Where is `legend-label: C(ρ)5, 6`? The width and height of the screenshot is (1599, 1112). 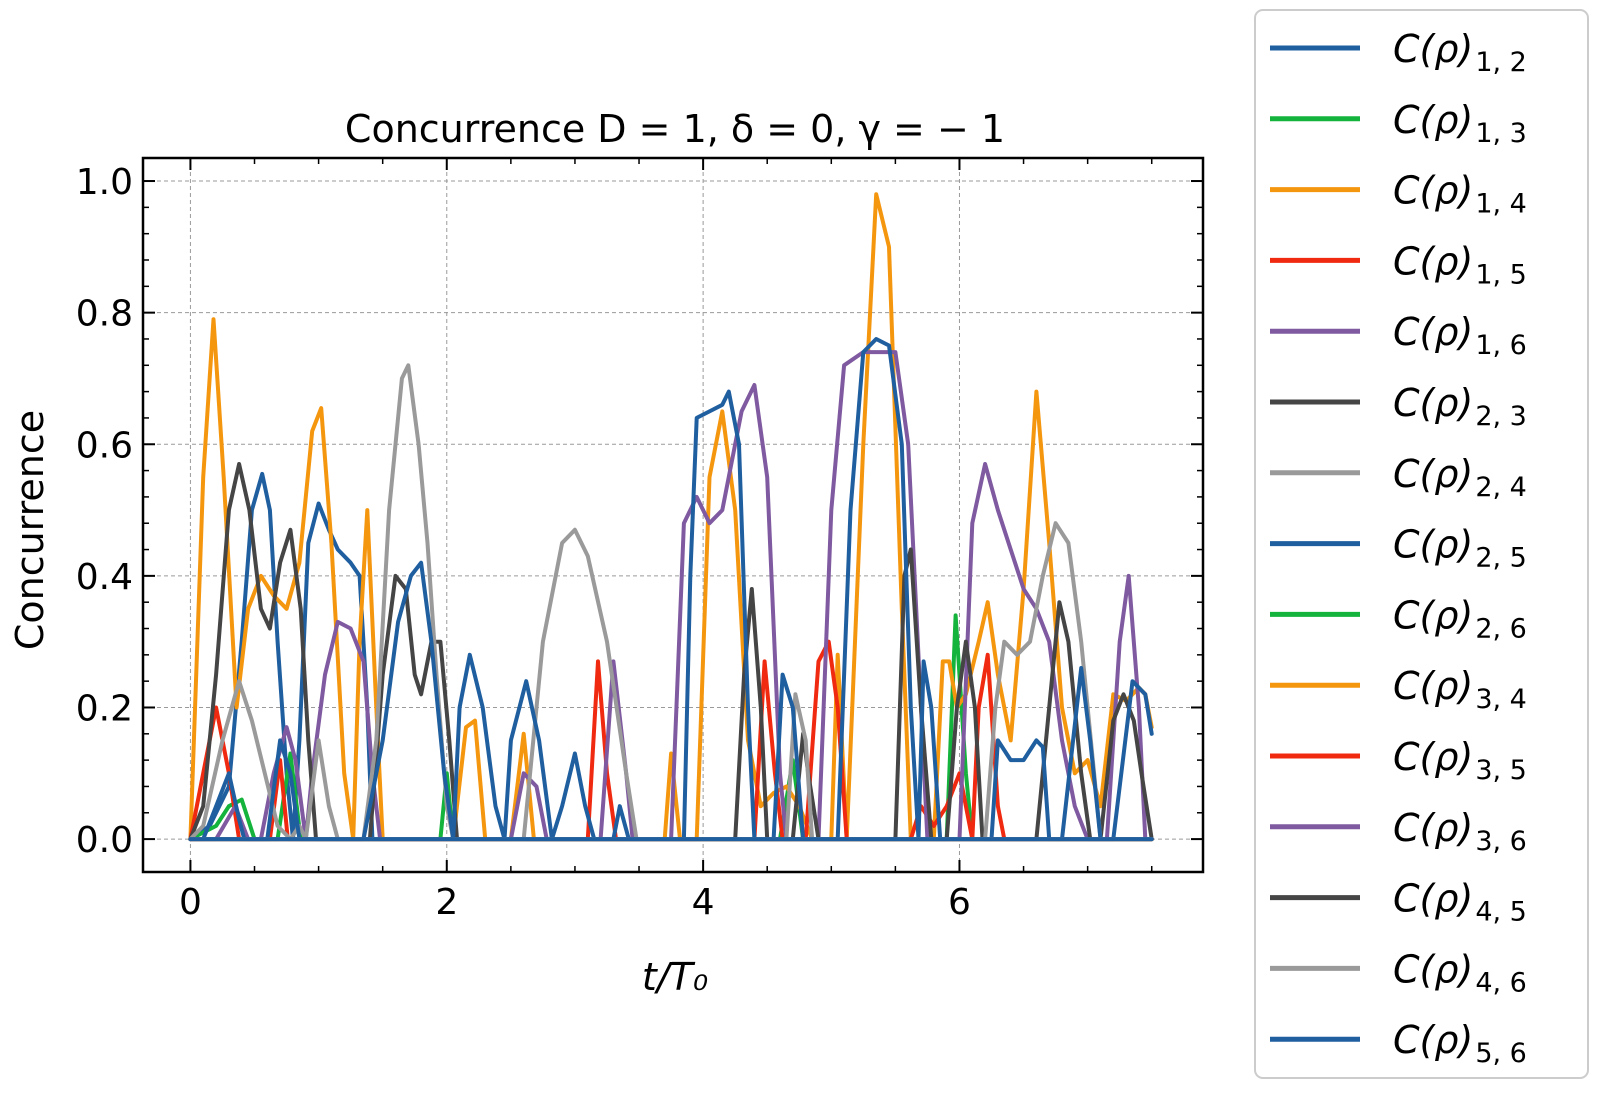 legend-label: C(ρ)5, 6 is located at coordinates (1460, 1043).